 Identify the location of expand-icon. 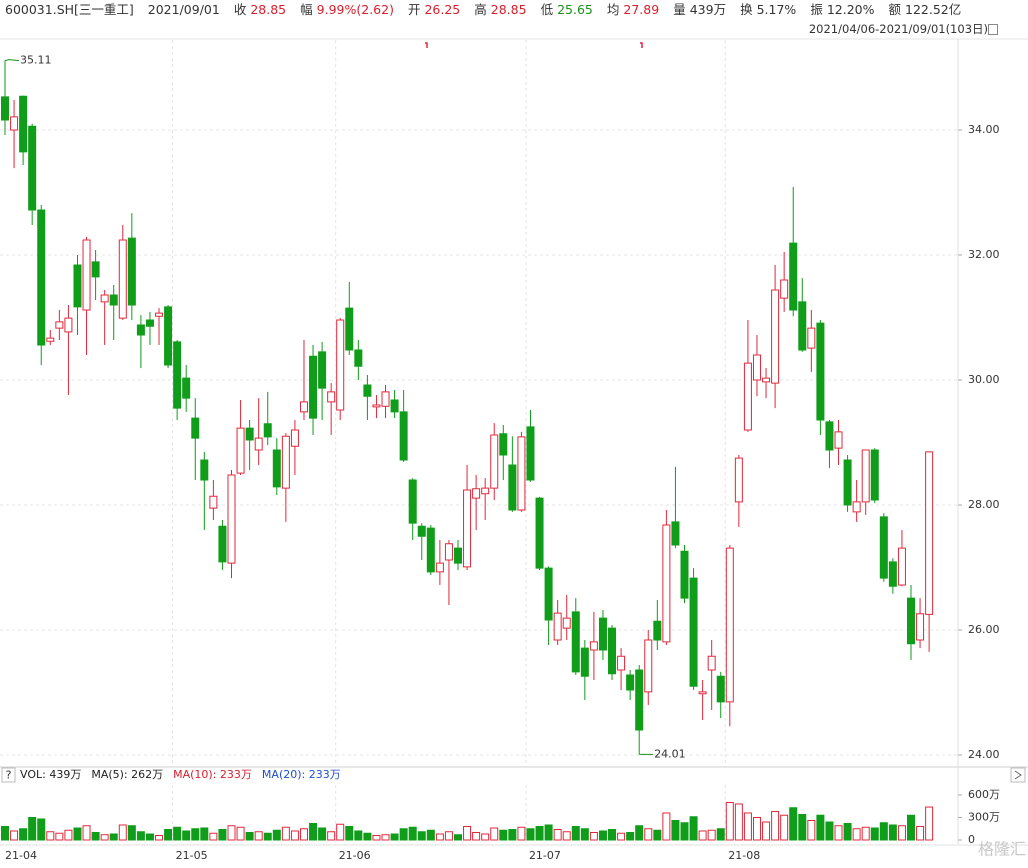
(1018, 775).